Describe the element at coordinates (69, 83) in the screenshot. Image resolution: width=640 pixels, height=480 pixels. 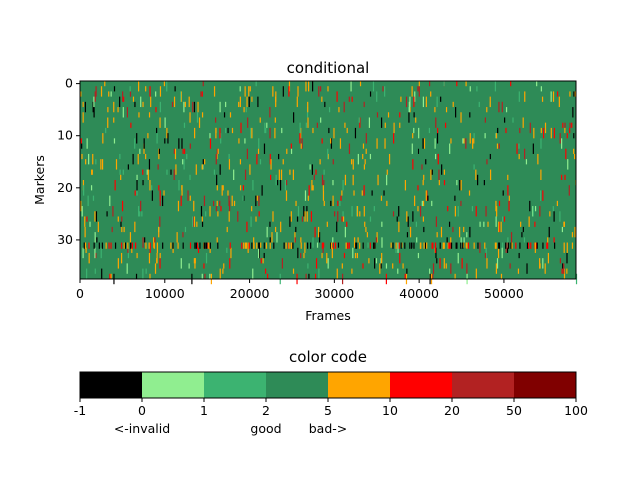
I see `y-tick-label: 0` at that location.